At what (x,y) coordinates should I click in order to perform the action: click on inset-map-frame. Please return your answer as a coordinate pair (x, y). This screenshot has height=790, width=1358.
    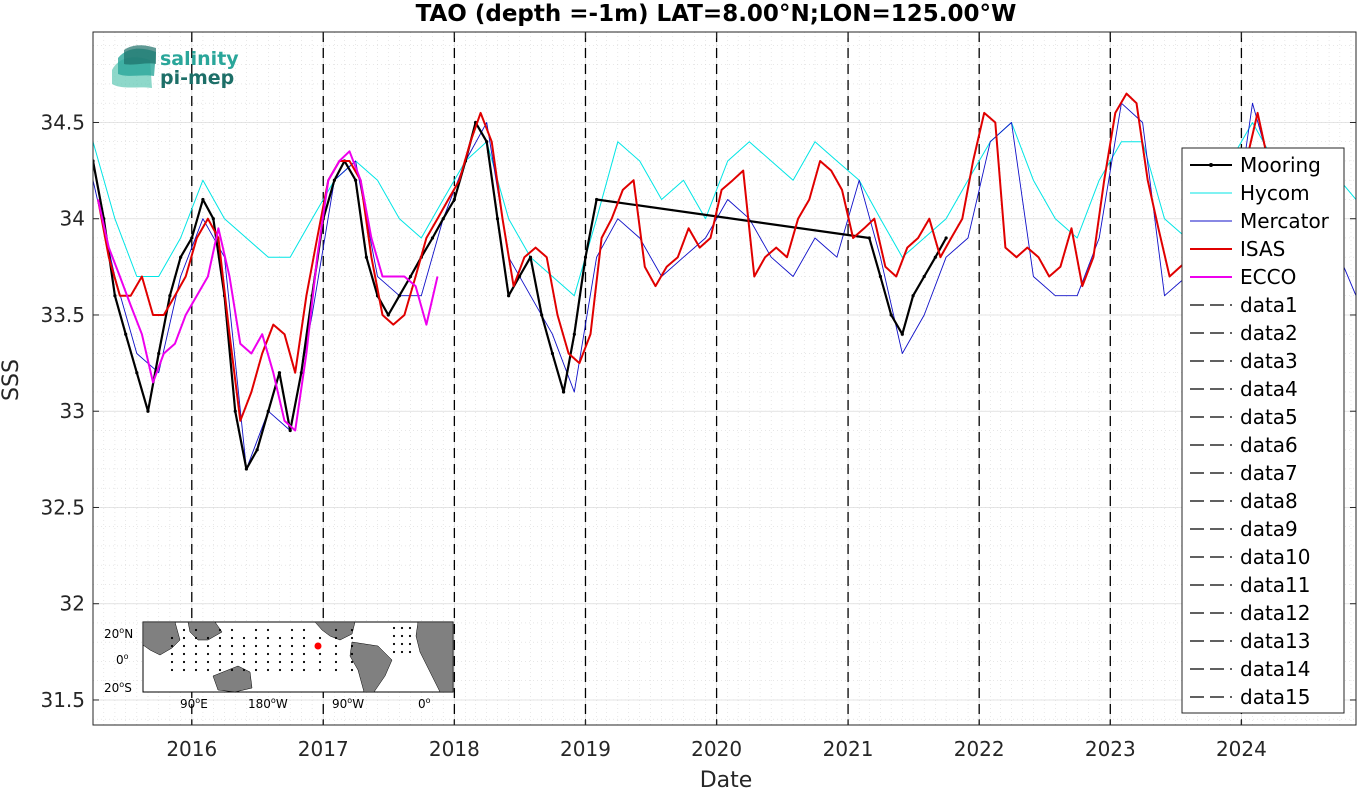
    Looking at the image, I should click on (298, 657).